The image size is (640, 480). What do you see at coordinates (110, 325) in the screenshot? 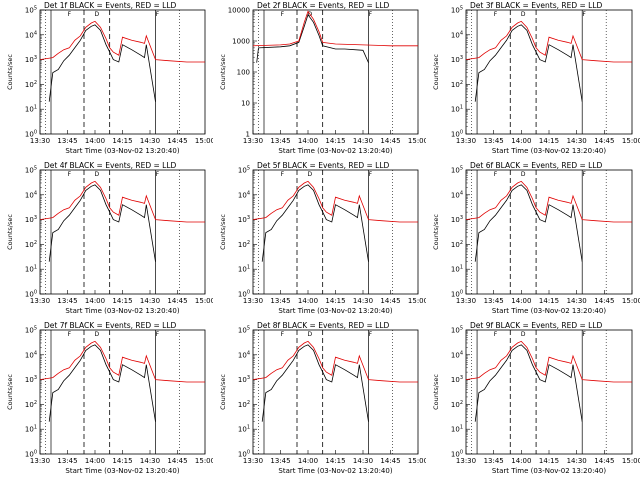
I see `panel-title: Det 7f BLACK = Events, RED = LLD` at bounding box center [110, 325].